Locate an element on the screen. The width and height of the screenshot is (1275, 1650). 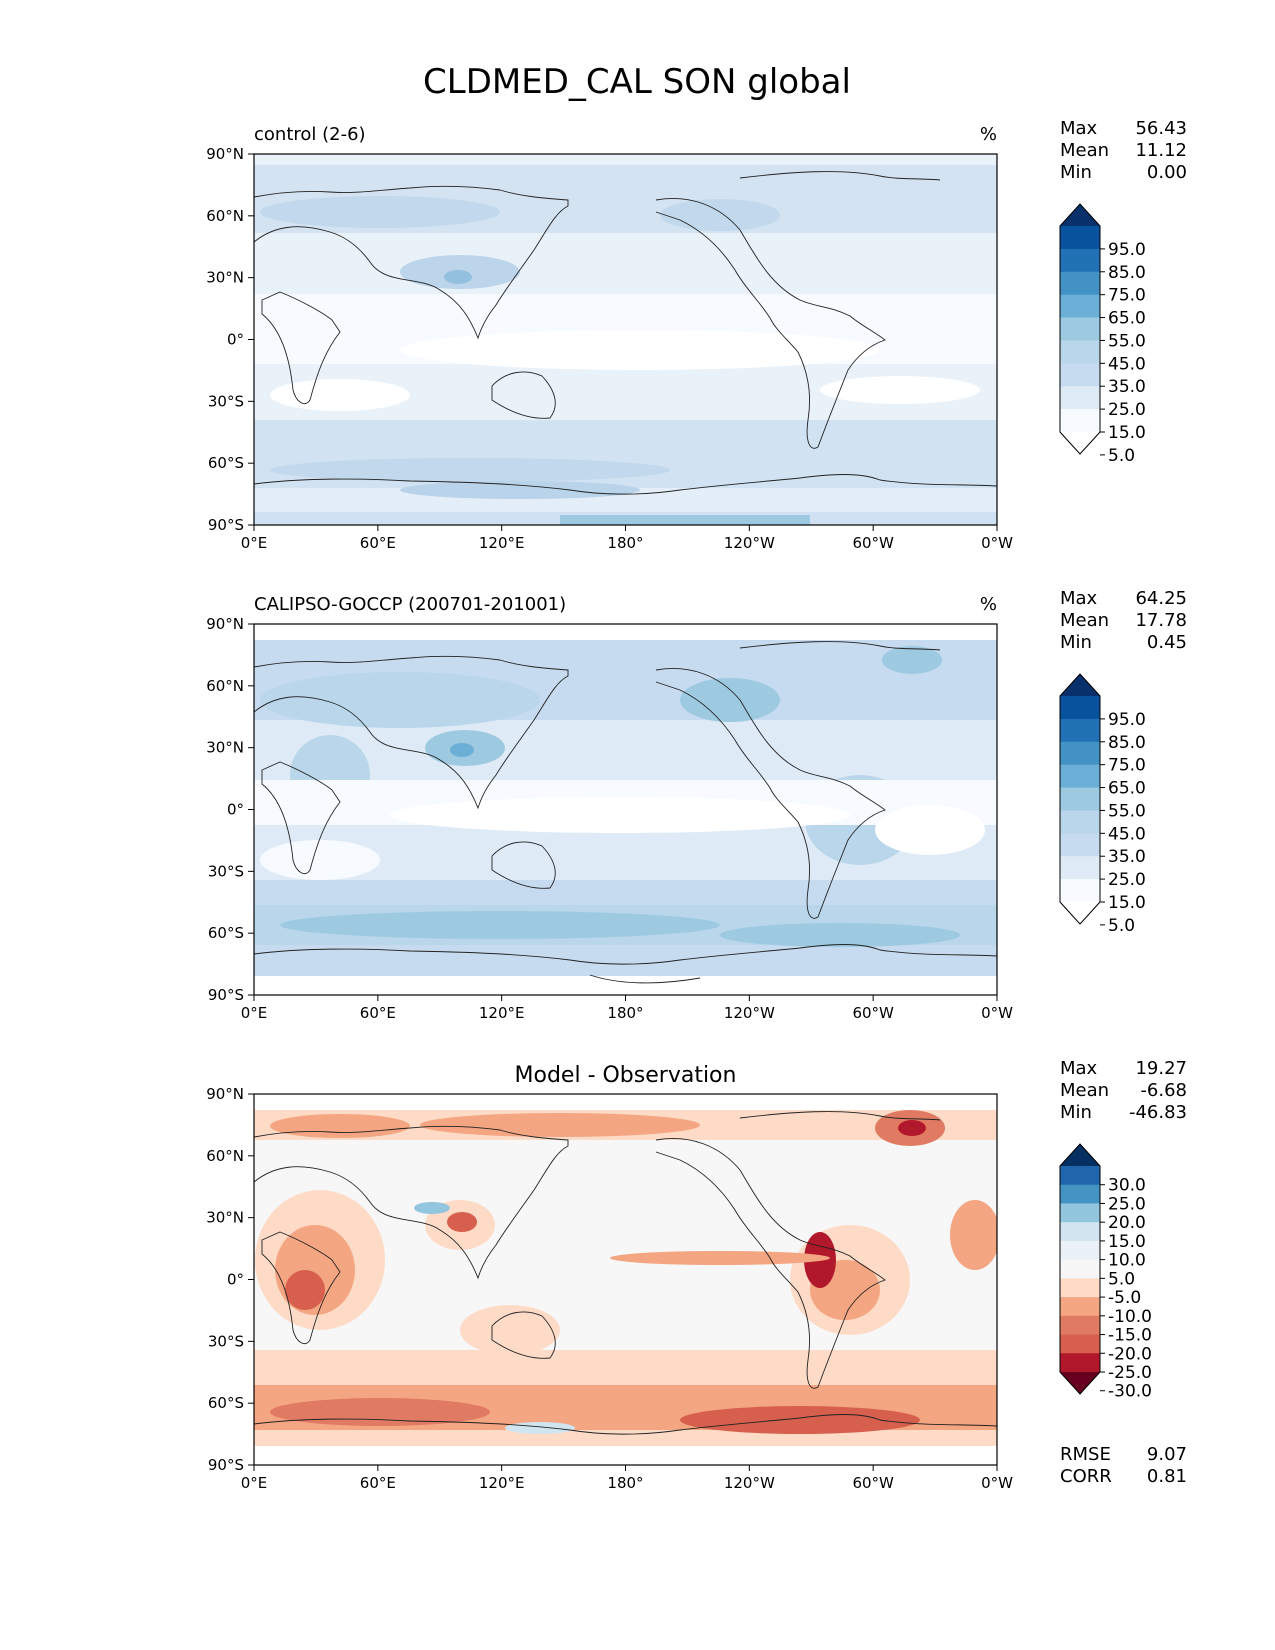
lon-tick-label: 60°W is located at coordinates (873, 1013).